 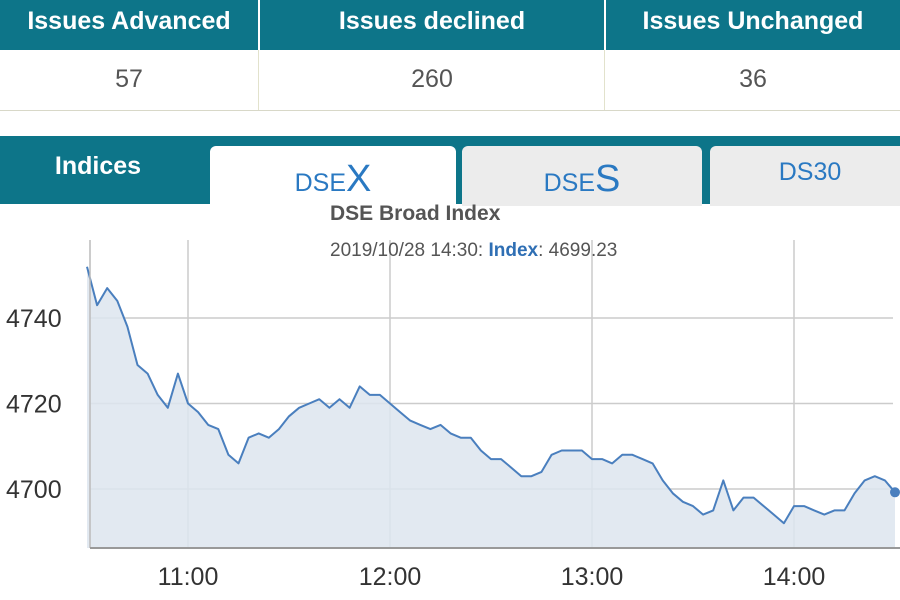 I want to click on y-tick-label: 4700, so click(x=34, y=490).